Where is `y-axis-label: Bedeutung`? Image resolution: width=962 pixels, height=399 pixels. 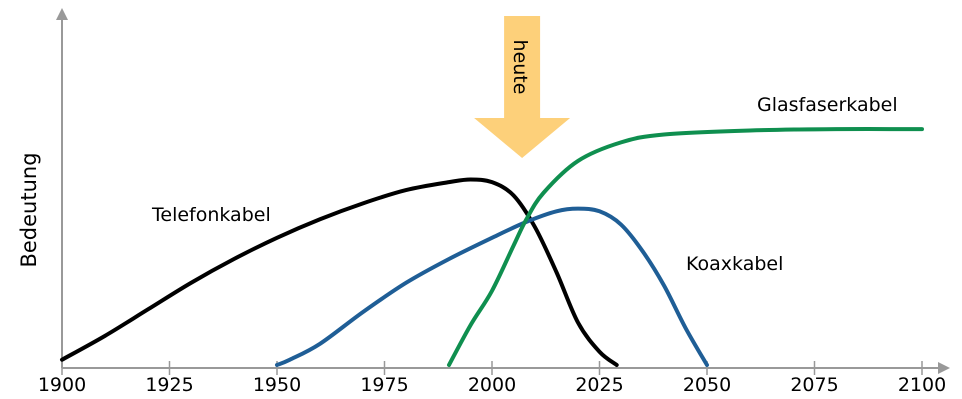
y-axis-label: Bedeutung is located at coordinates (29, 209).